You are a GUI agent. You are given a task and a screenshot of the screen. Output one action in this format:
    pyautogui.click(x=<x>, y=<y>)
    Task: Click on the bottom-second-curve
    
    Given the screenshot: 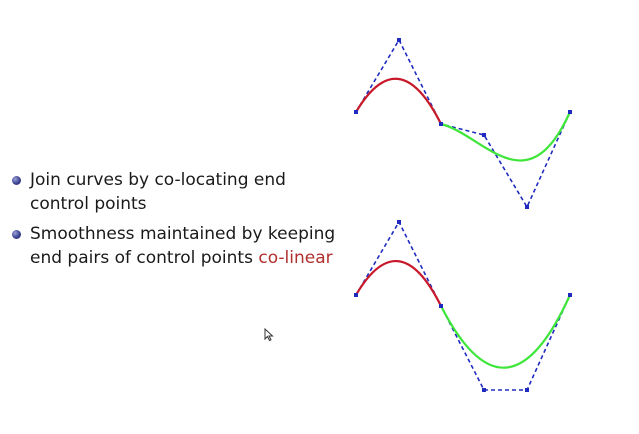 What is the action you would take?
    pyautogui.click(x=506, y=331)
    